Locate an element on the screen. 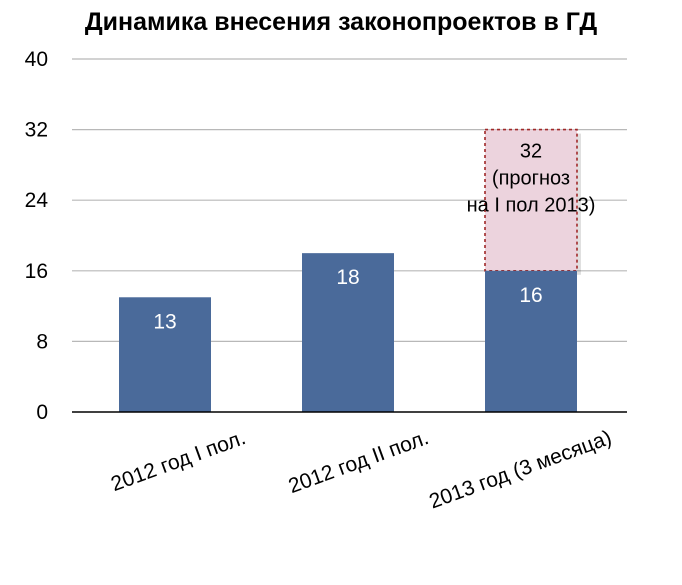 This screenshot has height=585, width=682. y-tick-label: 32 is located at coordinates (36, 130).